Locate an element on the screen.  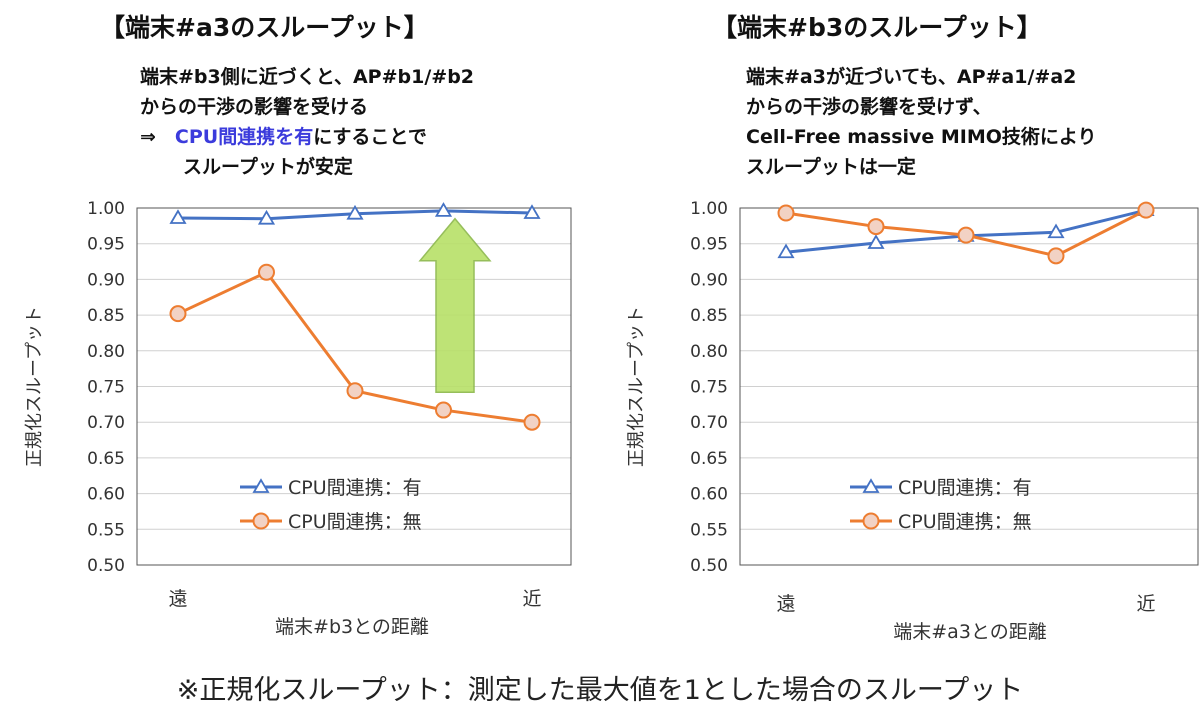
annotation-line-2: からの干渉の影響を受けず、 is located at coordinates (869, 107).